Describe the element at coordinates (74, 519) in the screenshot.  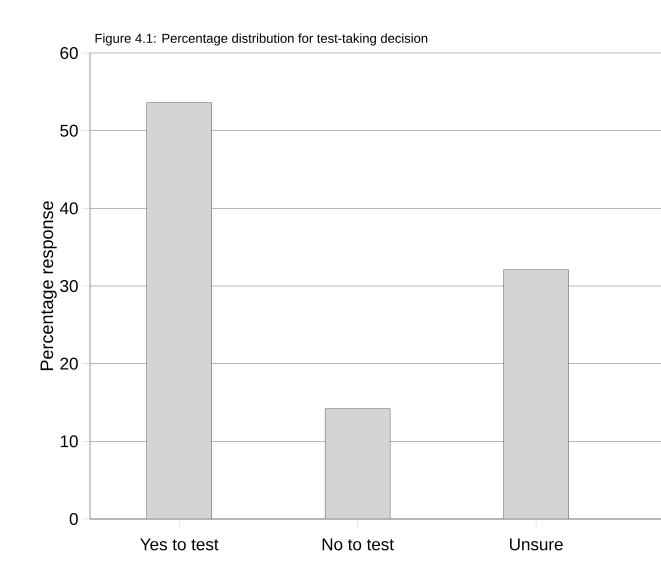
I see `y-tick-label: 0` at that location.